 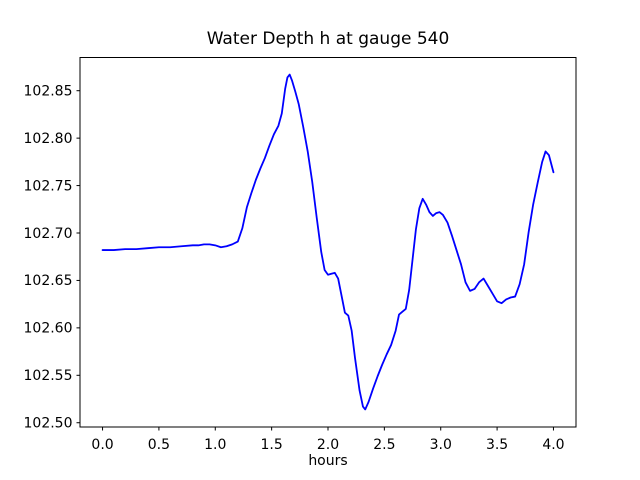 What do you see at coordinates (159, 445) in the screenshot?
I see `x-tick-label: 0.5` at bounding box center [159, 445].